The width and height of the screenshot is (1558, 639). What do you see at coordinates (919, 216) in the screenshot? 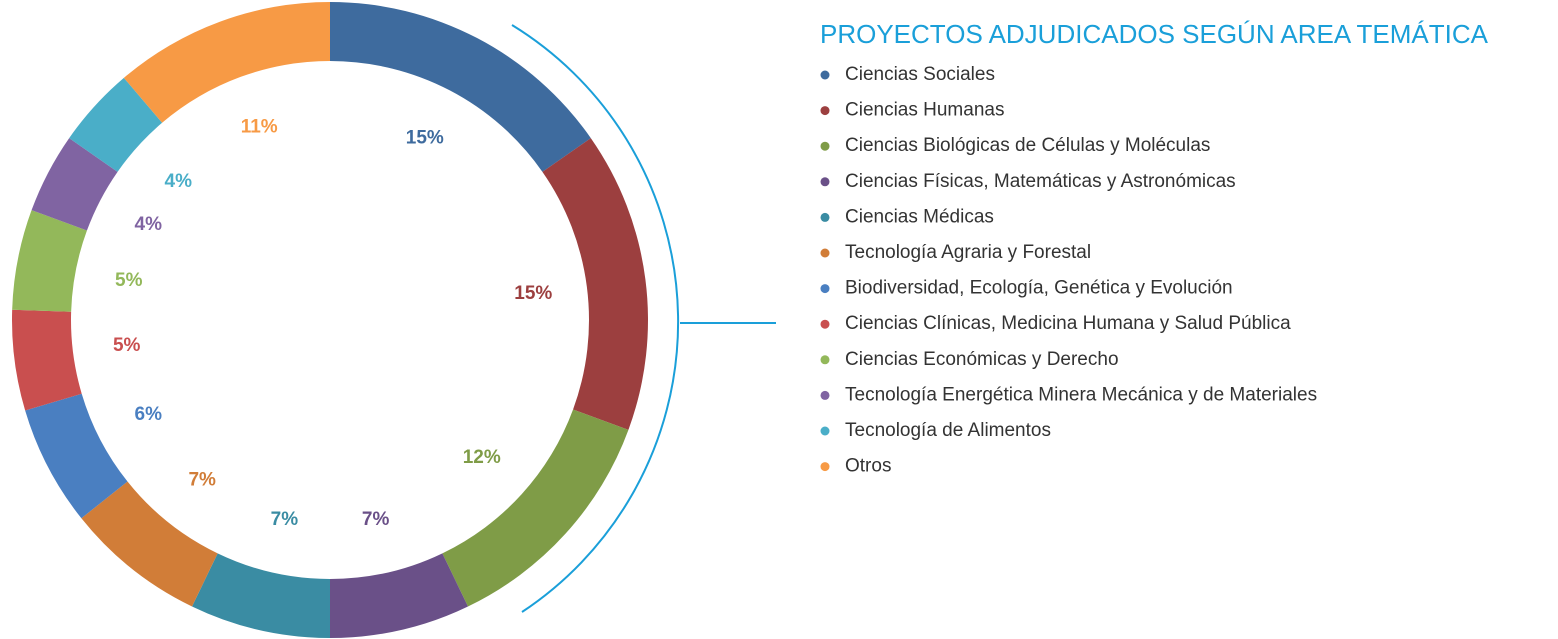
I see `legend-label: Ciencias Médicas` at bounding box center [919, 216].